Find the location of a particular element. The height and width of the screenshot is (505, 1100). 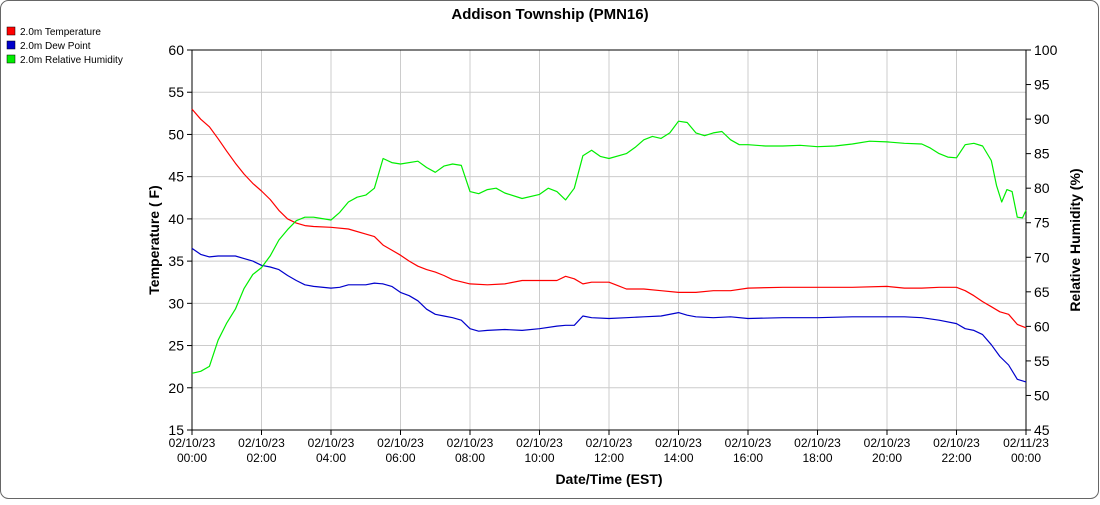

legend-label-2-0m-temperature: 2.0m Temperature is located at coordinates (60, 32).